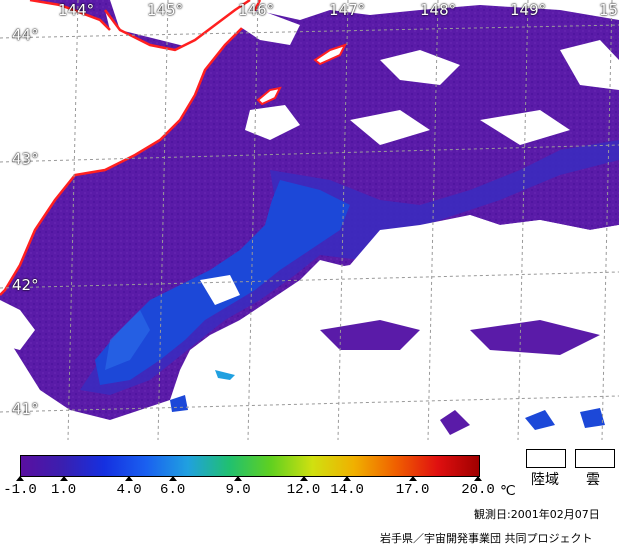 This screenshot has width=619, height=546. What do you see at coordinates (127, 340) in the screenshot?
I see `sea-current-area` at bounding box center [127, 340].